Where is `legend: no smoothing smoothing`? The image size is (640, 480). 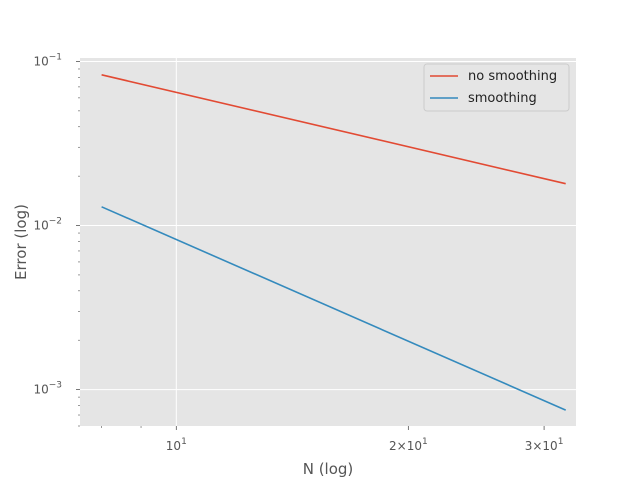 legend: no smoothing smoothing is located at coordinates (496, 87).